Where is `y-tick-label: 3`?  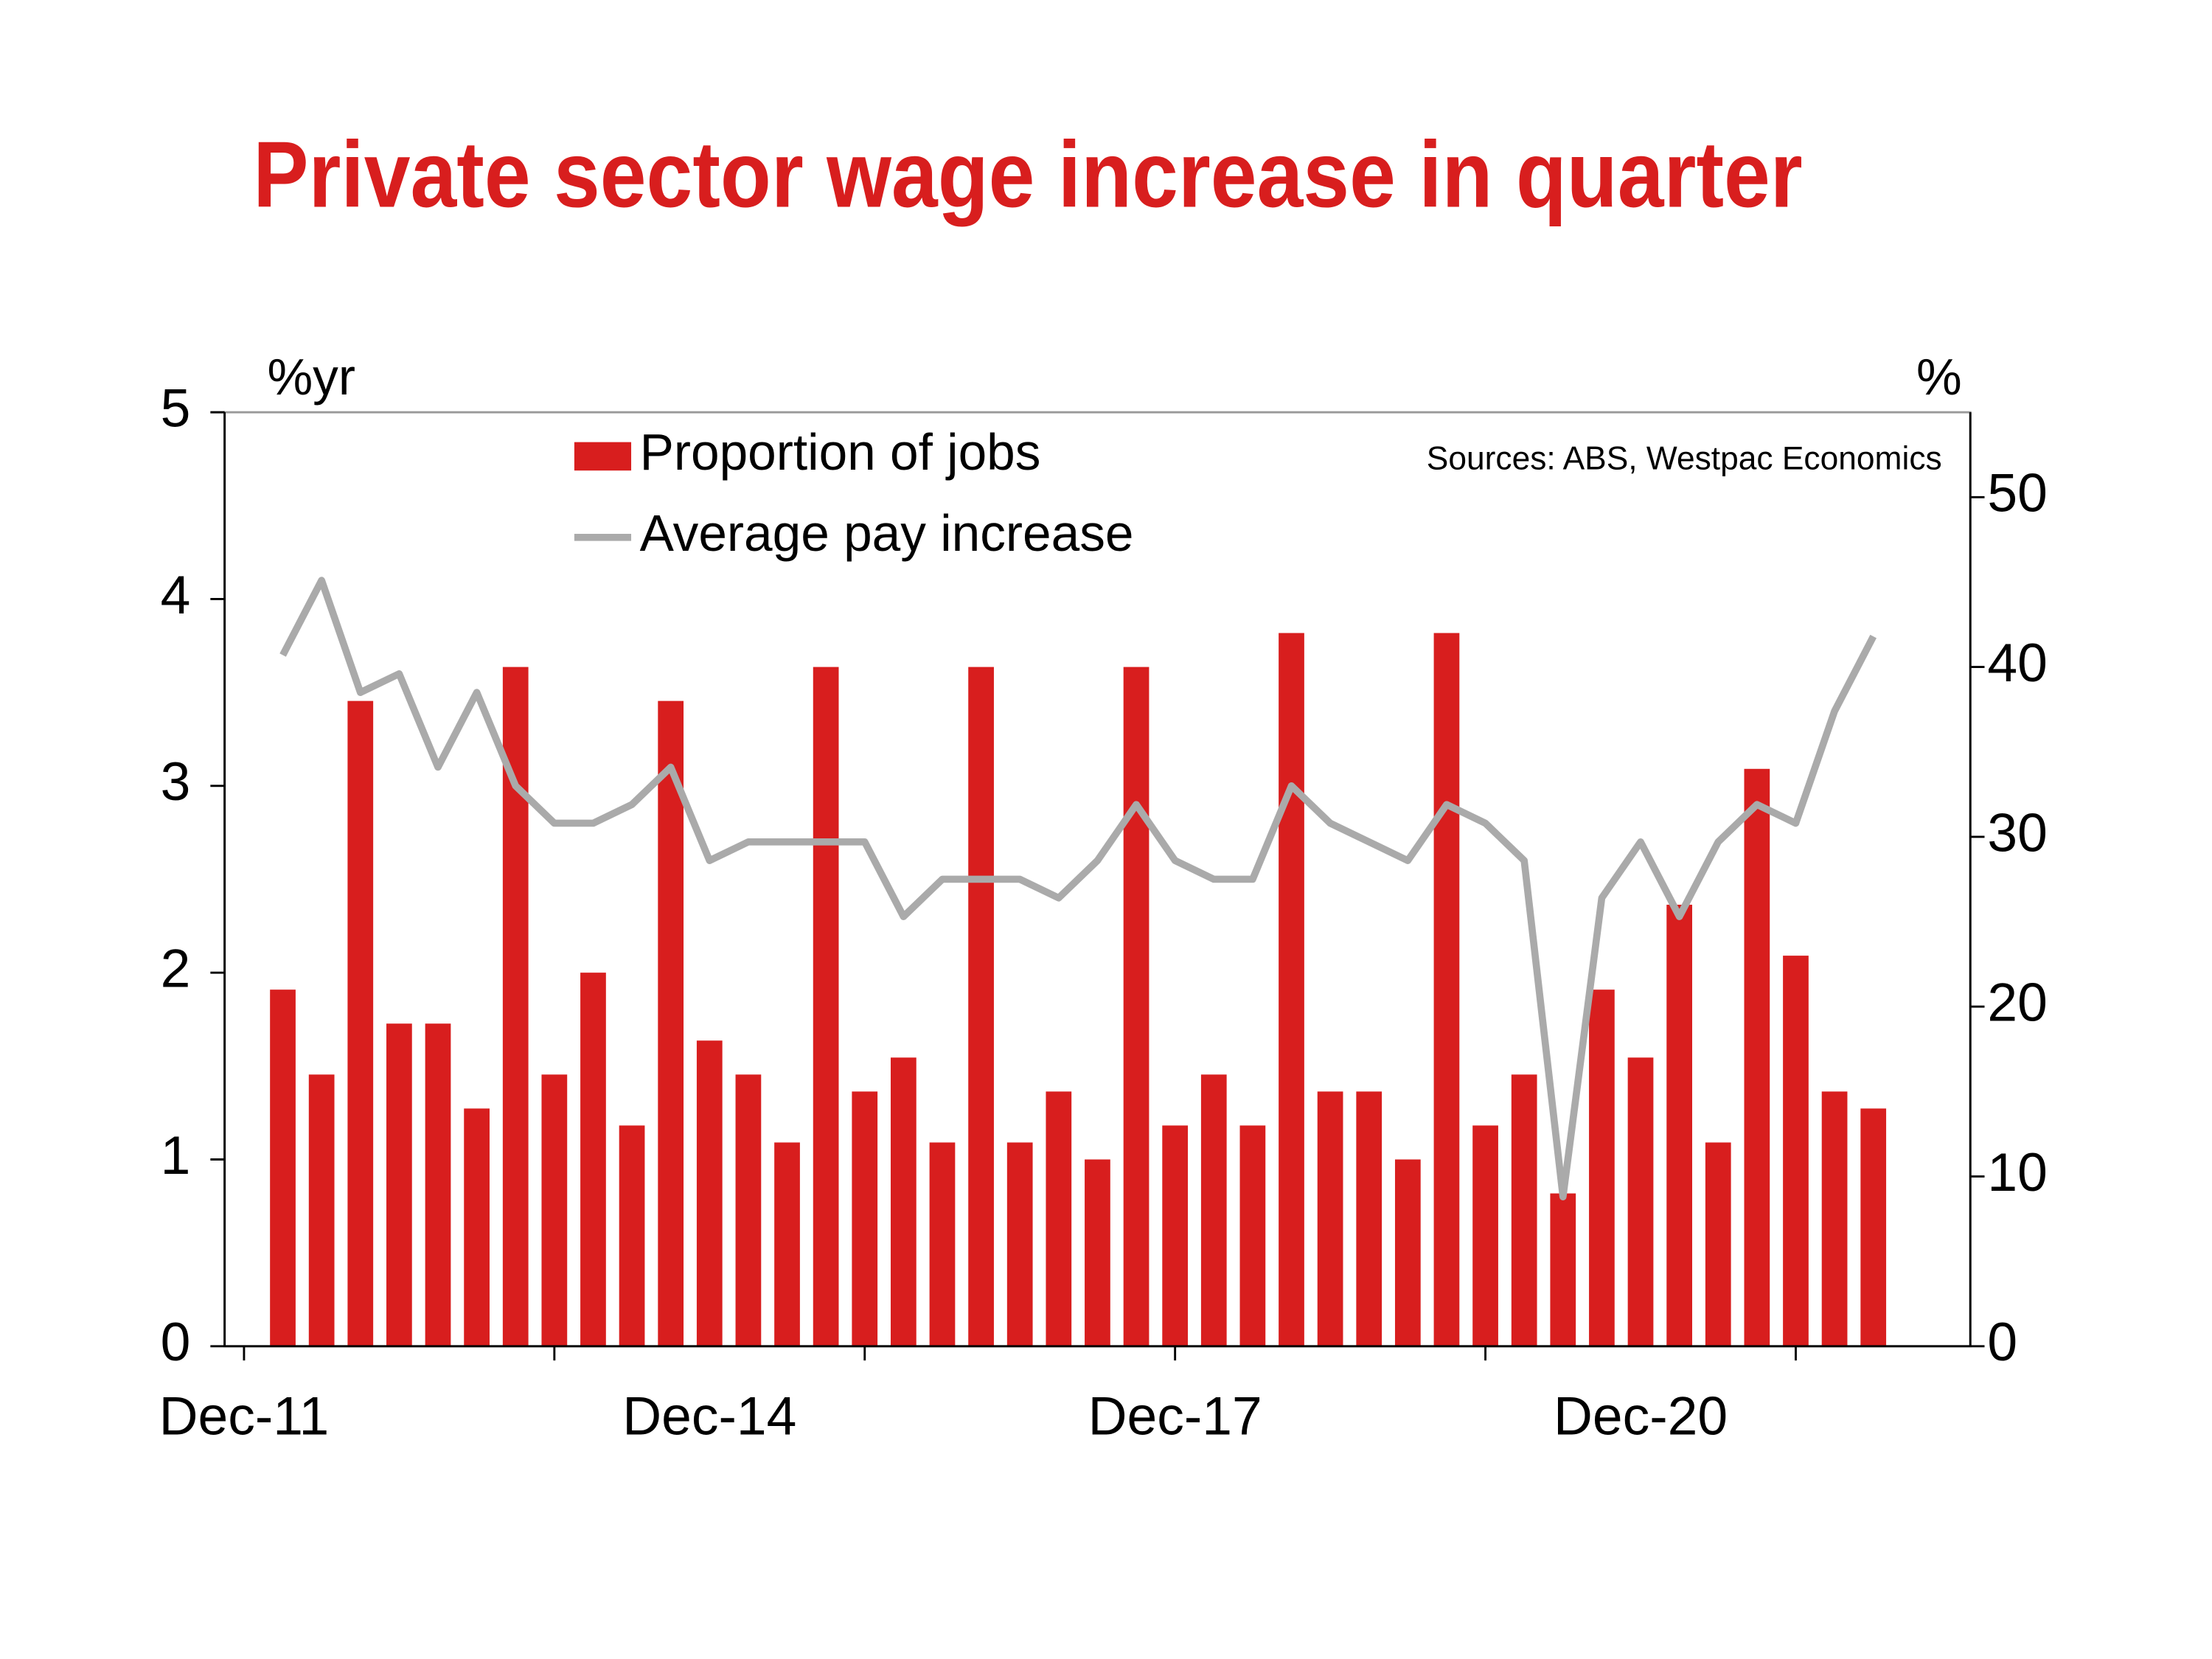
y-tick-label: 3 is located at coordinates (176, 781).